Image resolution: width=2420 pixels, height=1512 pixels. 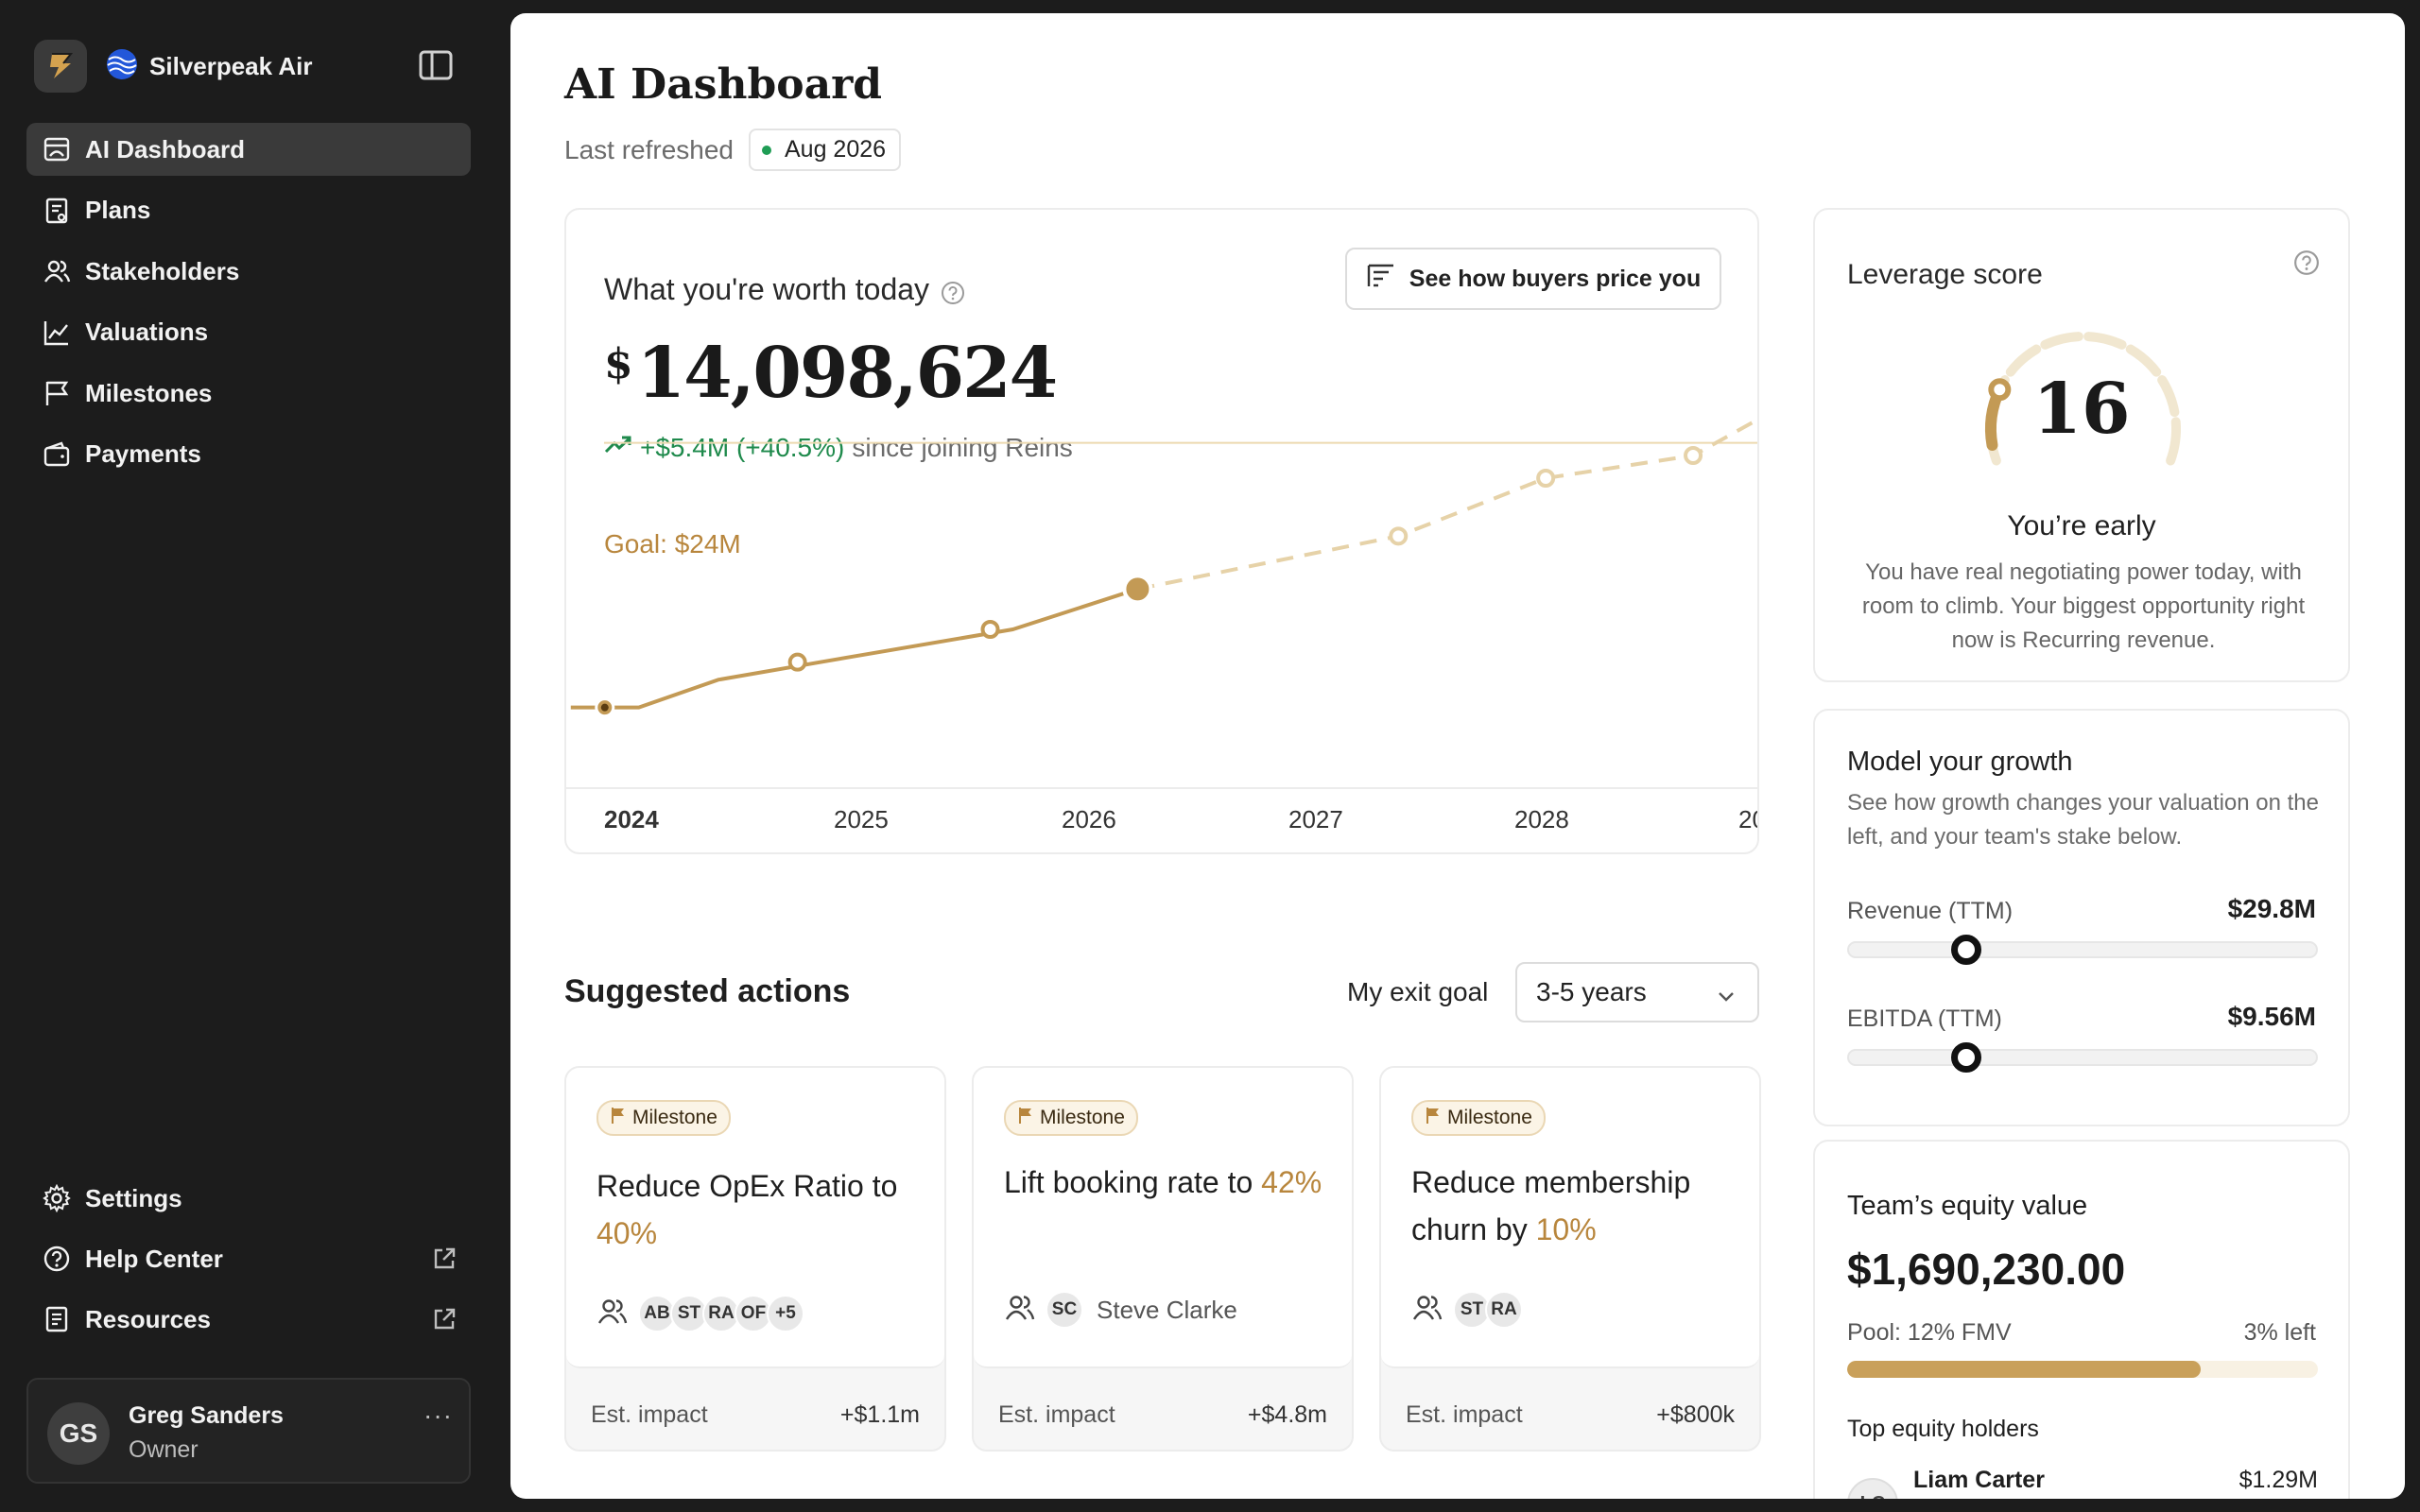 I want to click on growth-title: Model your growth, so click(x=1960, y=762).